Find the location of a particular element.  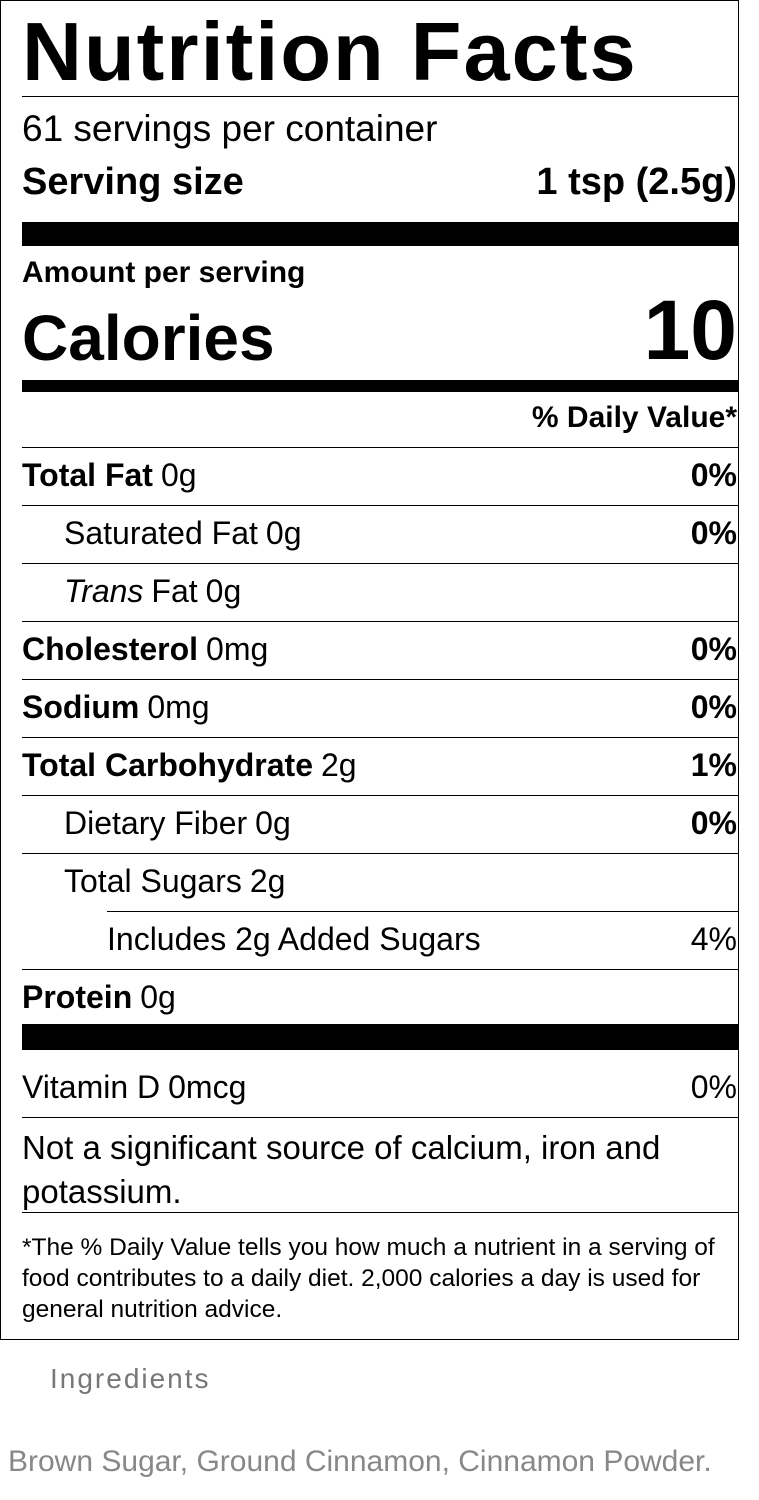

nutrient-name: Sodium is located at coordinates (81, 707).